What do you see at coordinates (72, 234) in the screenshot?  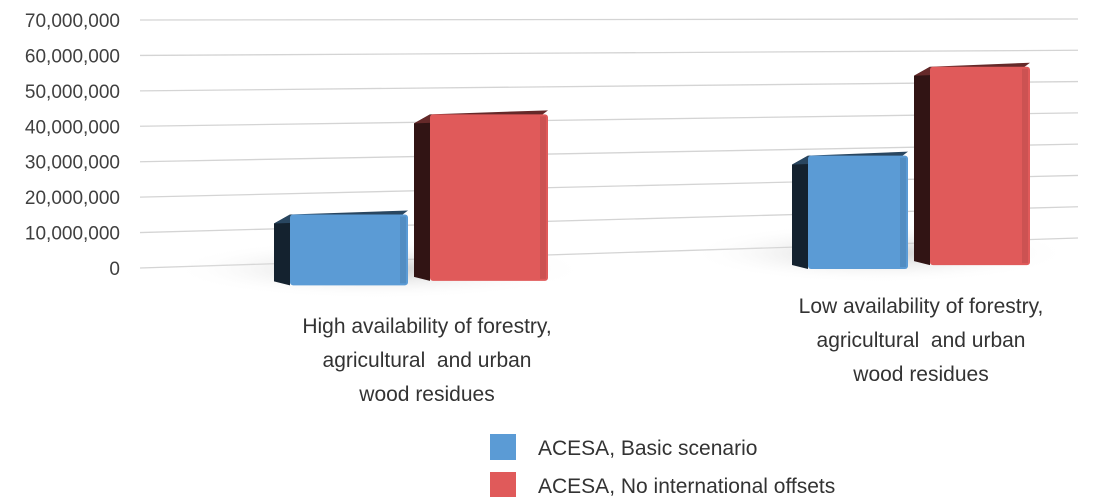 I see `y-tick-label: 10,000,000` at bounding box center [72, 234].